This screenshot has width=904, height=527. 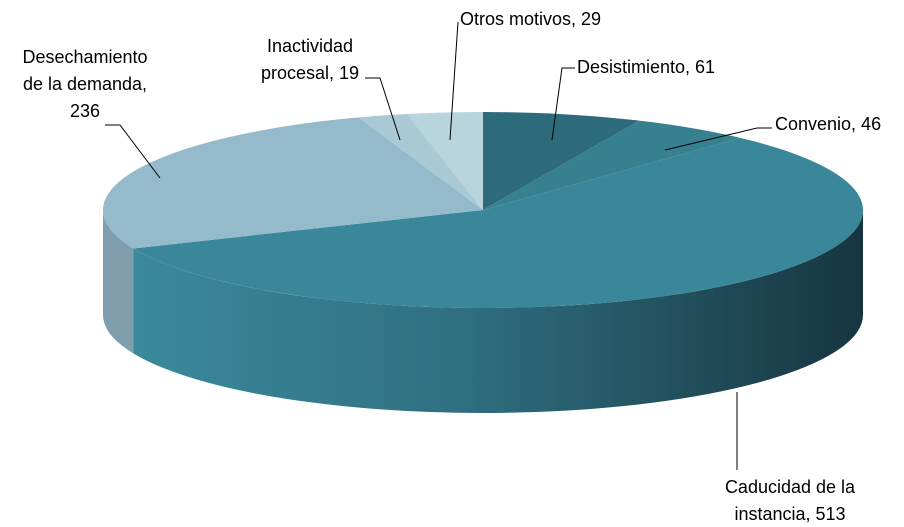 What do you see at coordinates (310, 59) in the screenshot?
I see `data-label: Inactividad procesal, 19` at bounding box center [310, 59].